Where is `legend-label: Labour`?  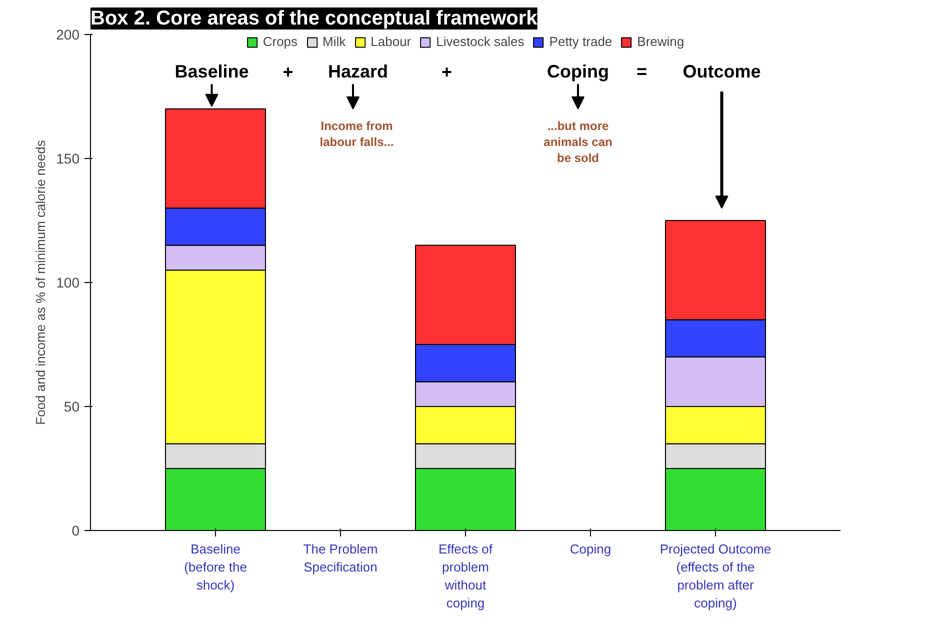
legend-label: Labour is located at coordinates (391, 41).